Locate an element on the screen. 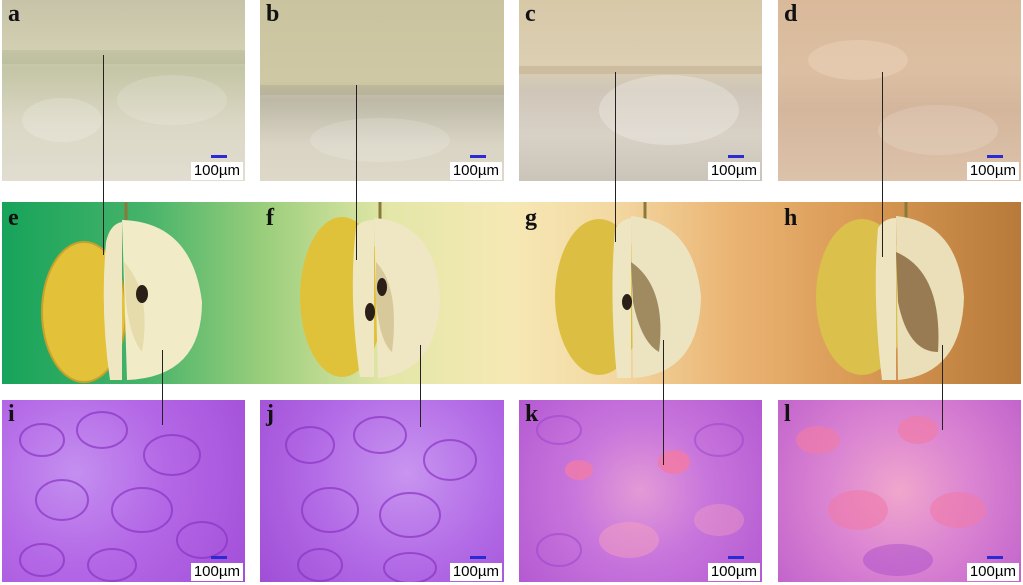 The width and height of the screenshot is (1023, 585). panel-label-i: i is located at coordinates (11, 414).